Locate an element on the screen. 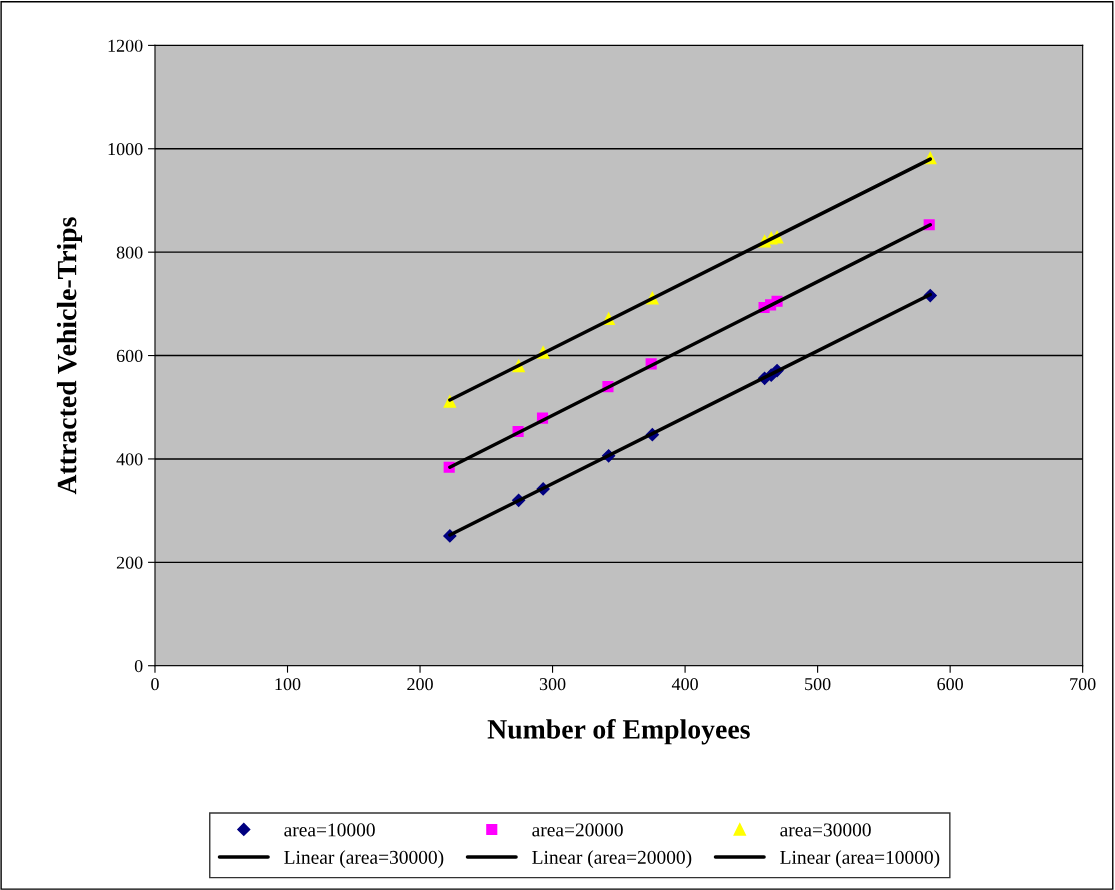 Image resolution: width=1115 pixels, height=890 pixels. x-tick-label: 600 is located at coordinates (950, 684).